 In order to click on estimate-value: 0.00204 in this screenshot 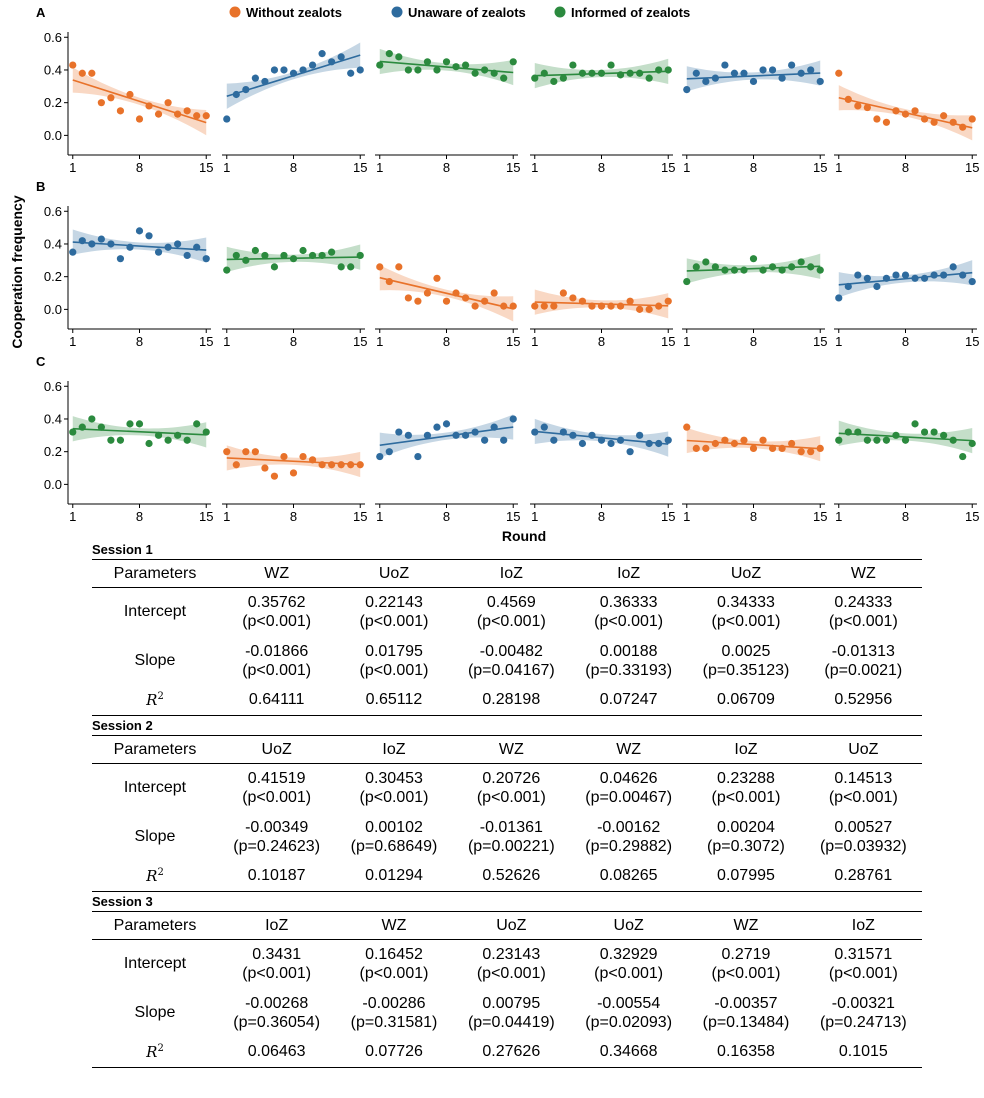, I will do `click(746, 827)`.